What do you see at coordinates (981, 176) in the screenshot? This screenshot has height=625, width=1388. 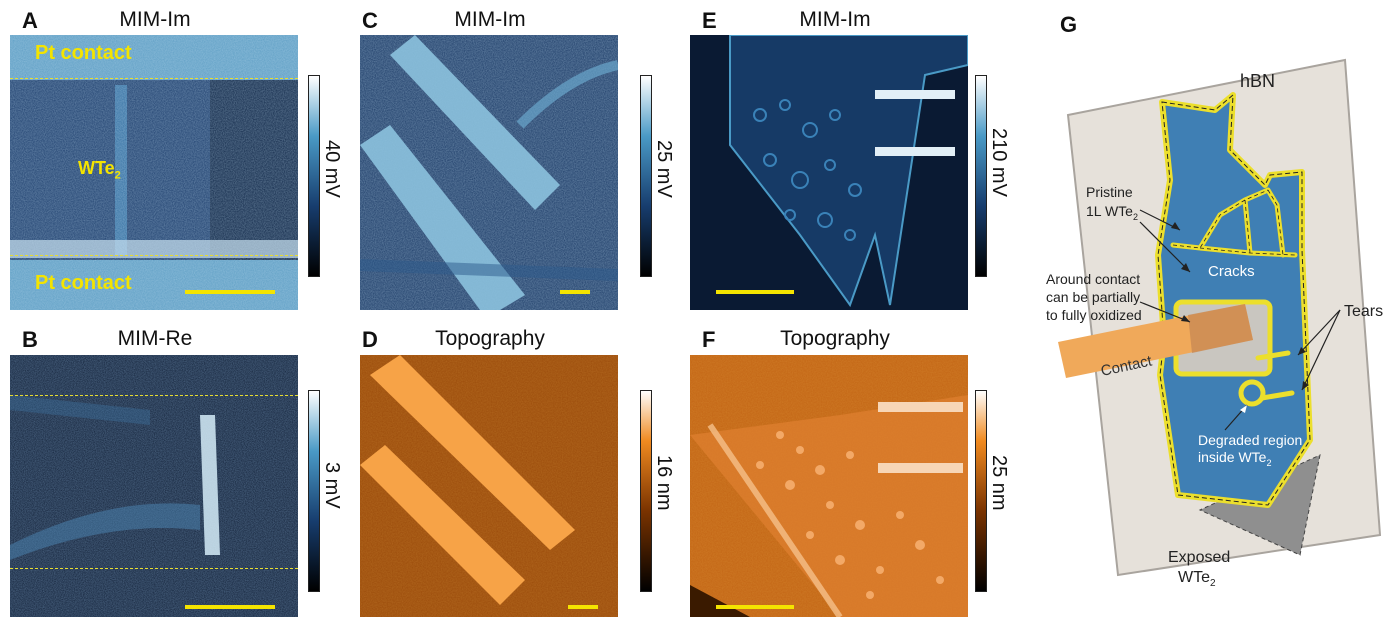 I see `panel-e-colorbar` at bounding box center [981, 176].